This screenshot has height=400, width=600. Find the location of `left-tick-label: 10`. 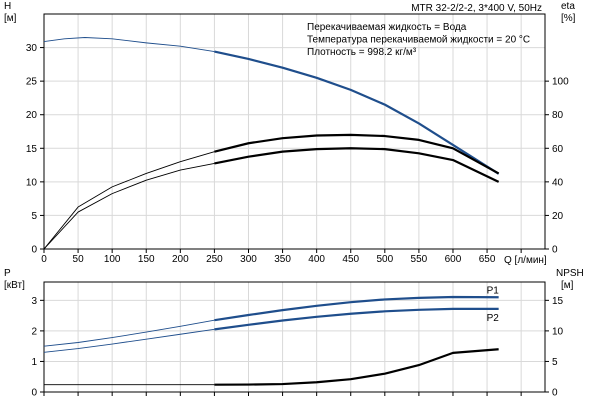

left-tick-label: 10 is located at coordinates (32, 182).